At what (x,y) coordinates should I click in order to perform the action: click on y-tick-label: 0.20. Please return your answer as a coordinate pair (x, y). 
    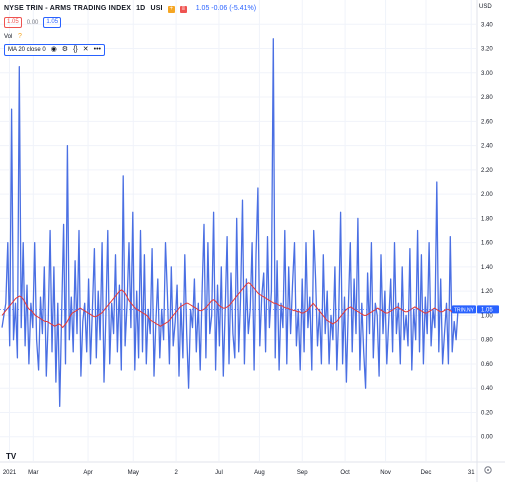
    Looking at the image, I should click on (487, 413).